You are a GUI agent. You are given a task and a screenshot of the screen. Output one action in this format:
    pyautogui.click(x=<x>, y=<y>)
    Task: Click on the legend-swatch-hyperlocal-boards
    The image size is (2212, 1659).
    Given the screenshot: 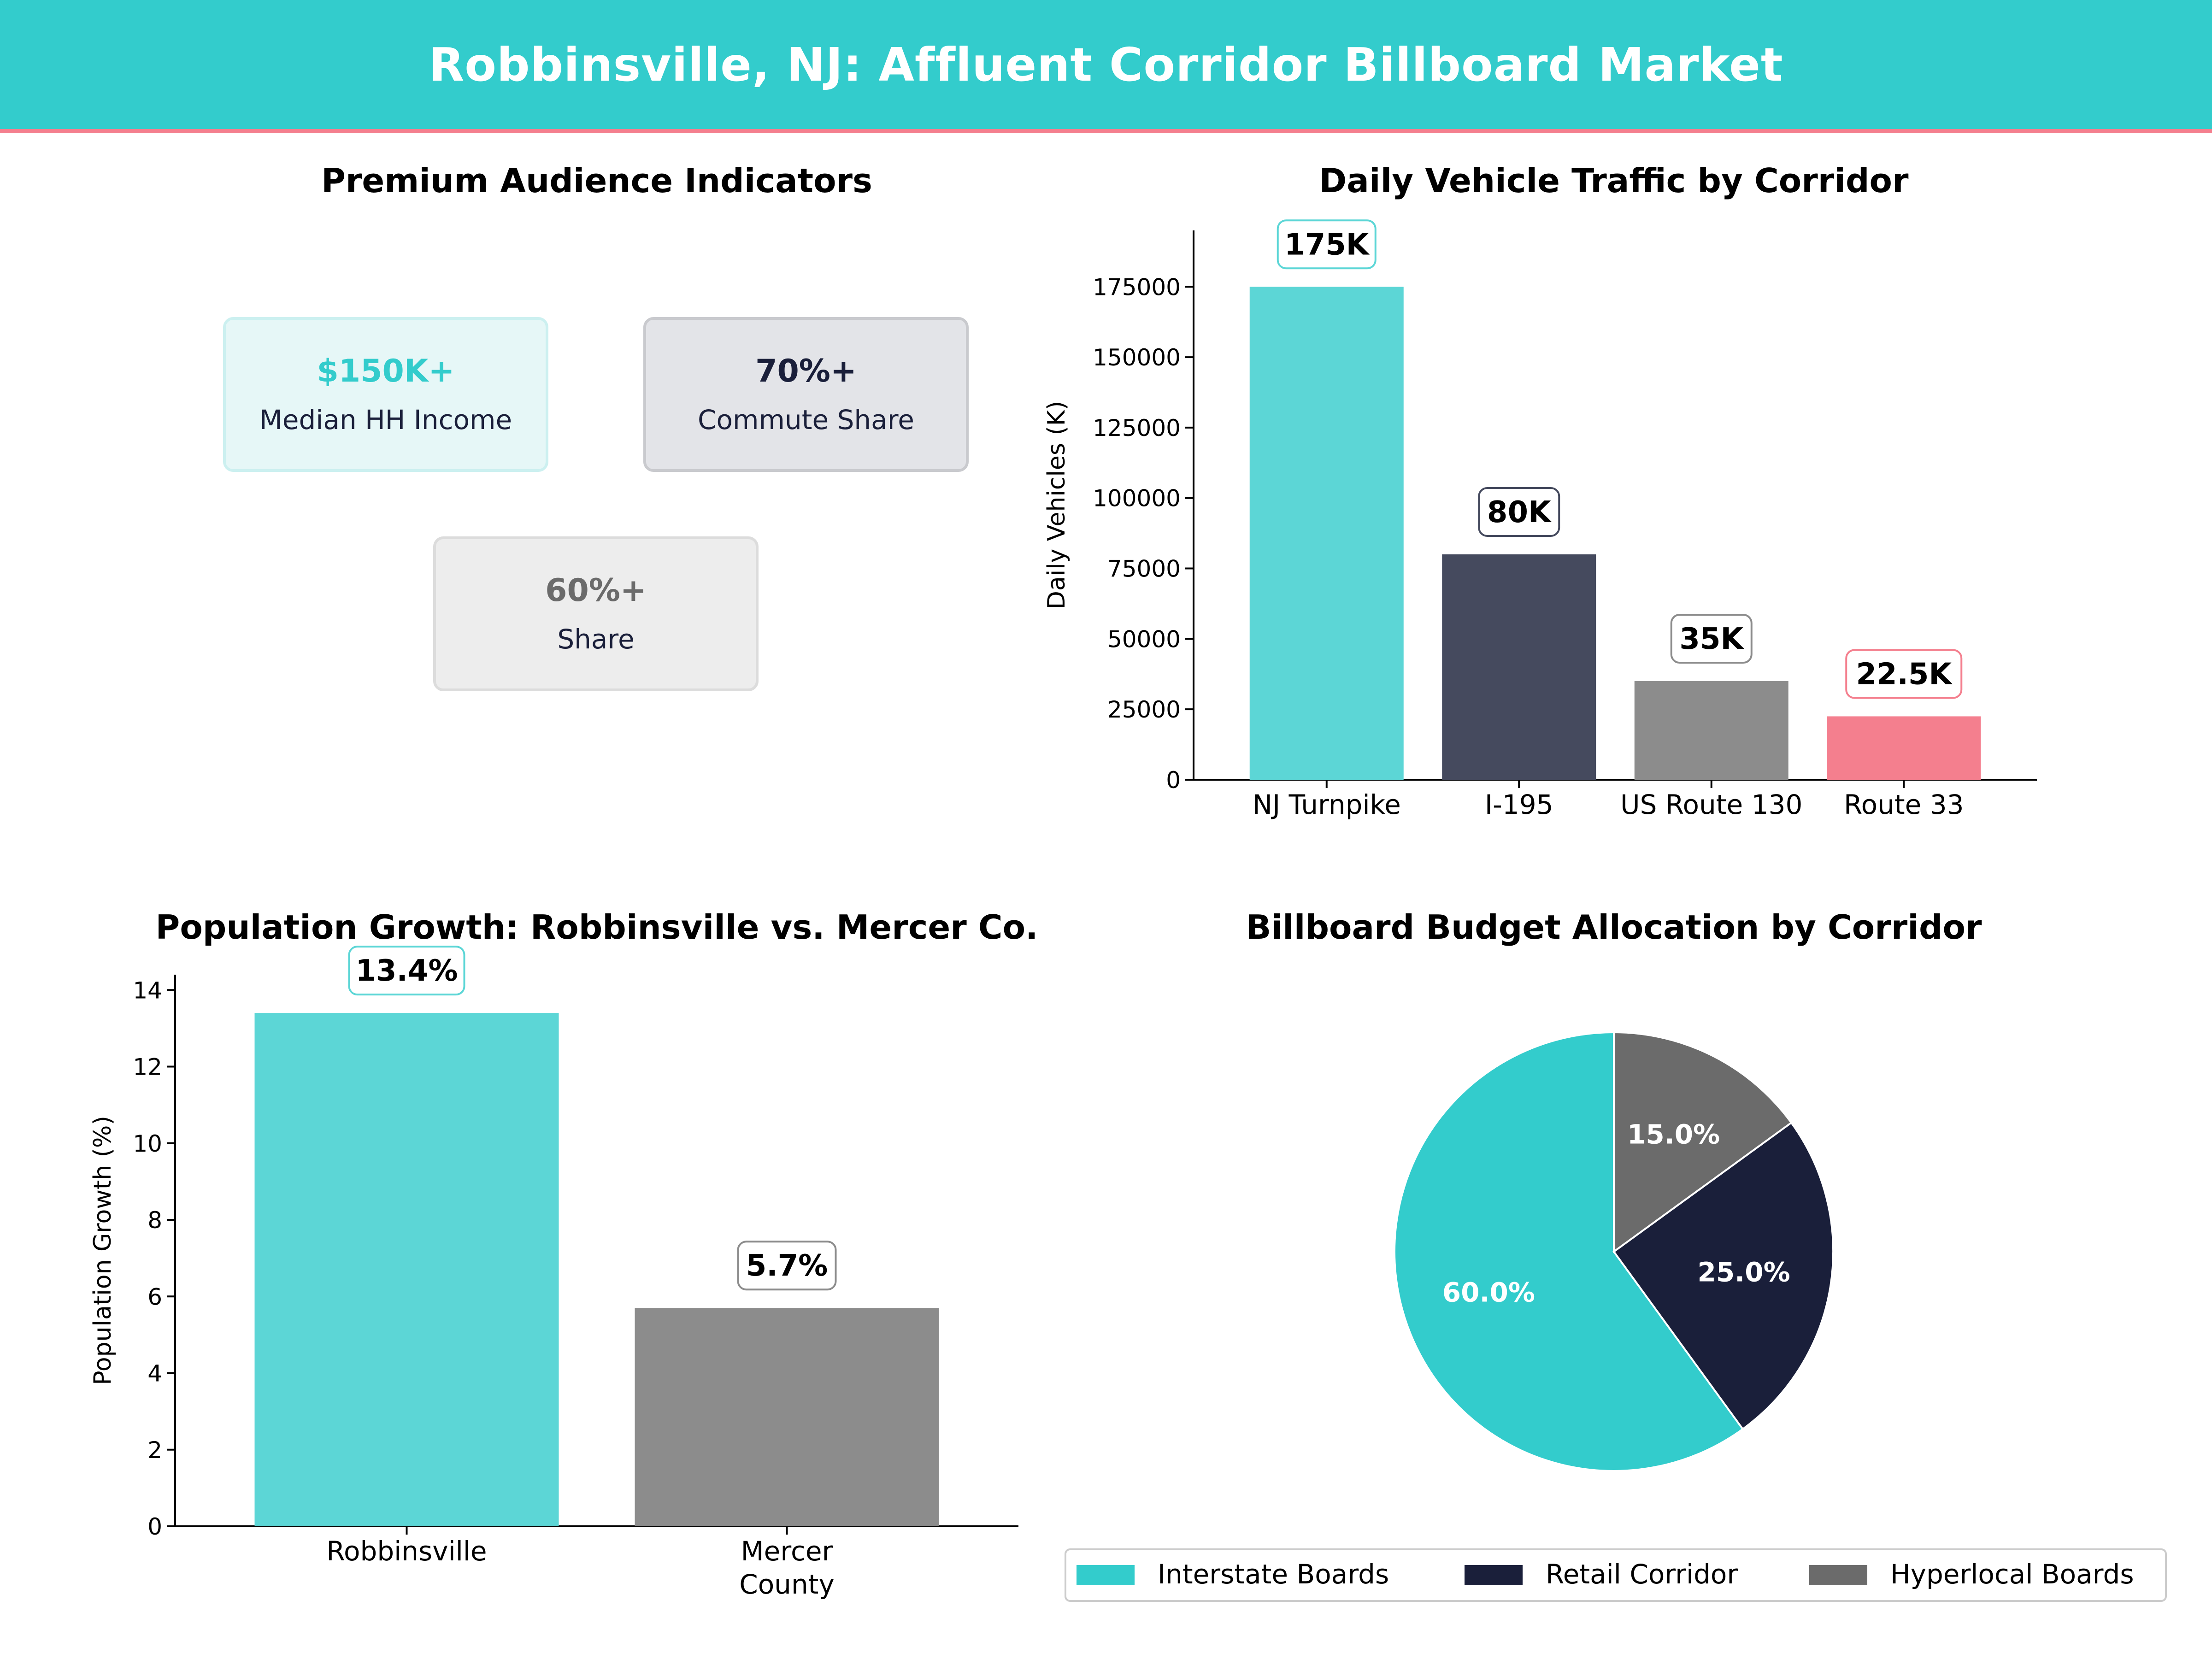 What is the action you would take?
    pyautogui.click(x=1838, y=1575)
    